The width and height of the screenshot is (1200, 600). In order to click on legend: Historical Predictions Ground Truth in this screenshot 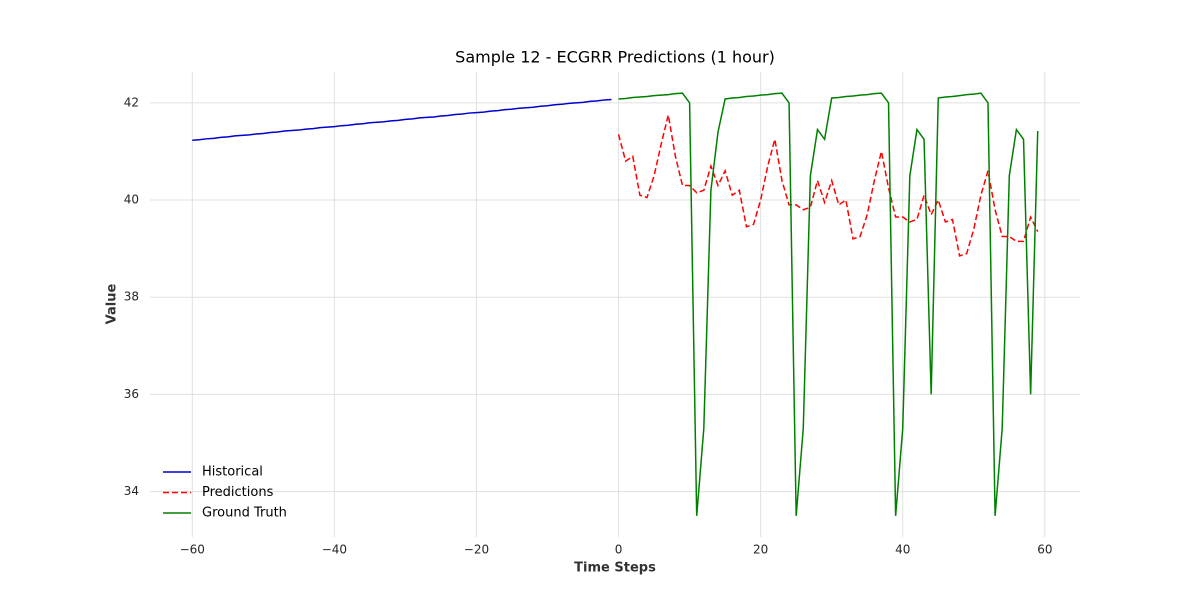, I will do `click(225, 493)`.